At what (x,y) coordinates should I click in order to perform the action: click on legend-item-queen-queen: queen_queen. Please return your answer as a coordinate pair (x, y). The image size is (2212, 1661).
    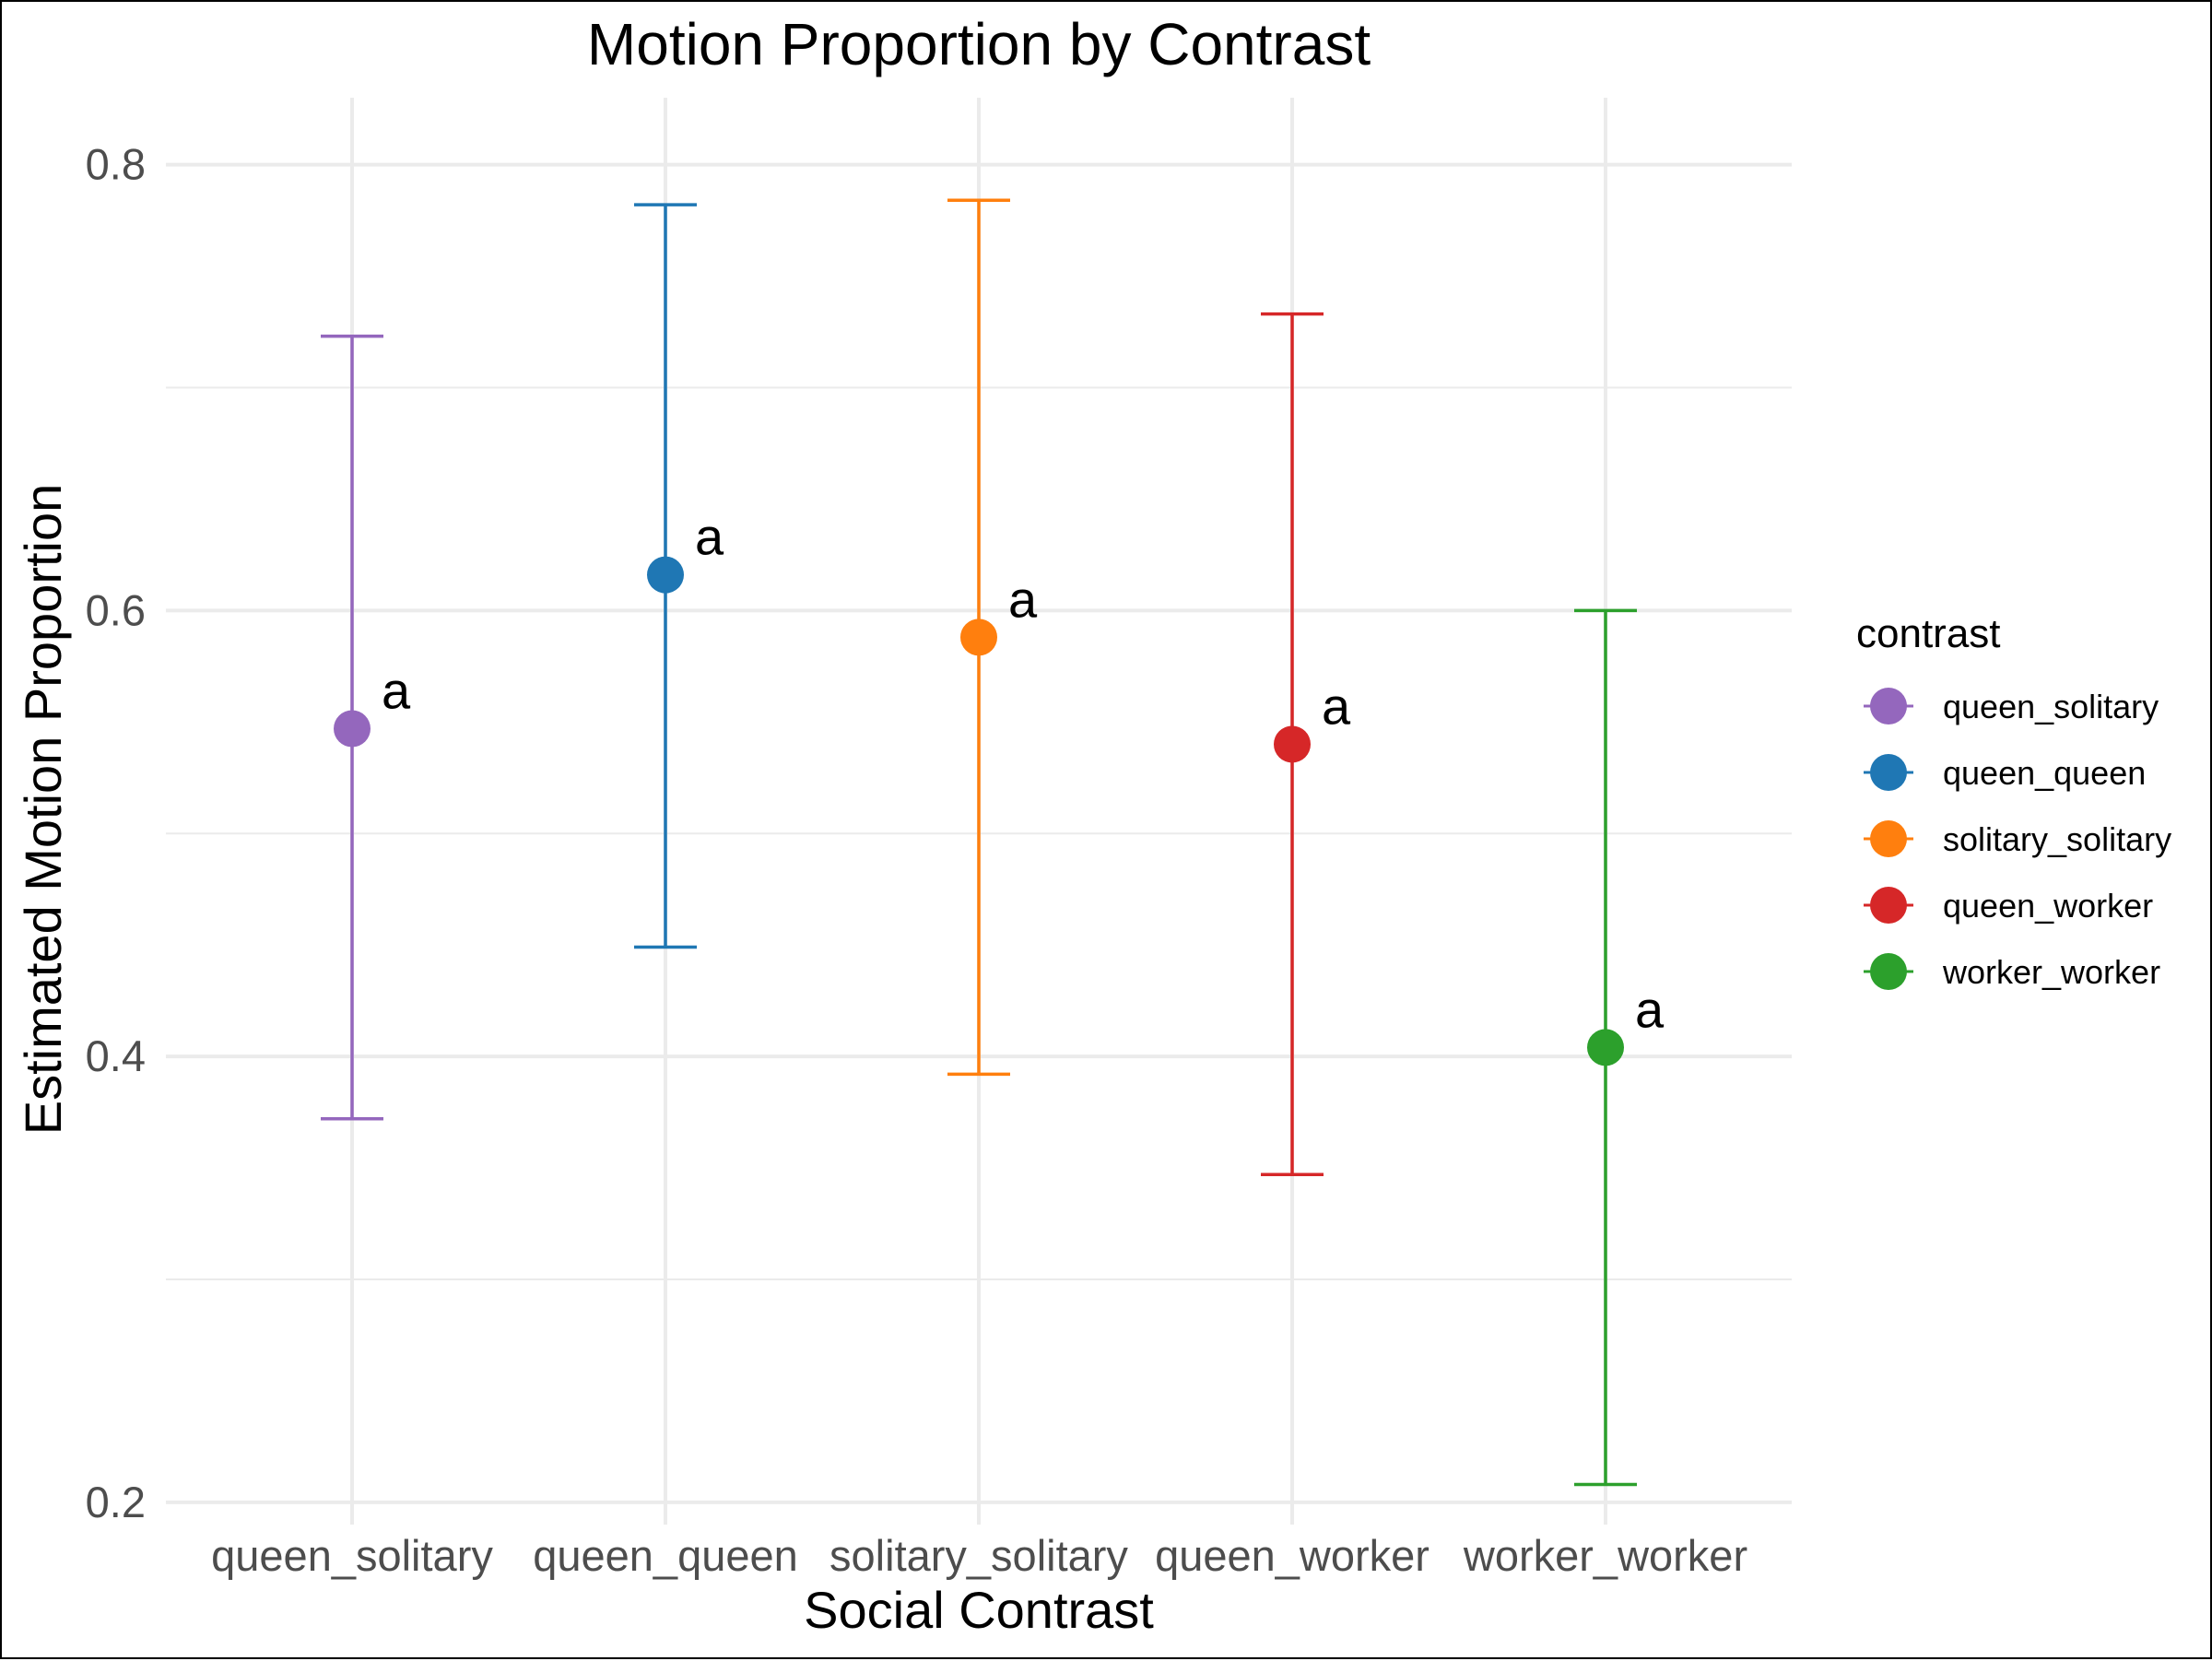
    Looking at the image, I should click on (2005, 773).